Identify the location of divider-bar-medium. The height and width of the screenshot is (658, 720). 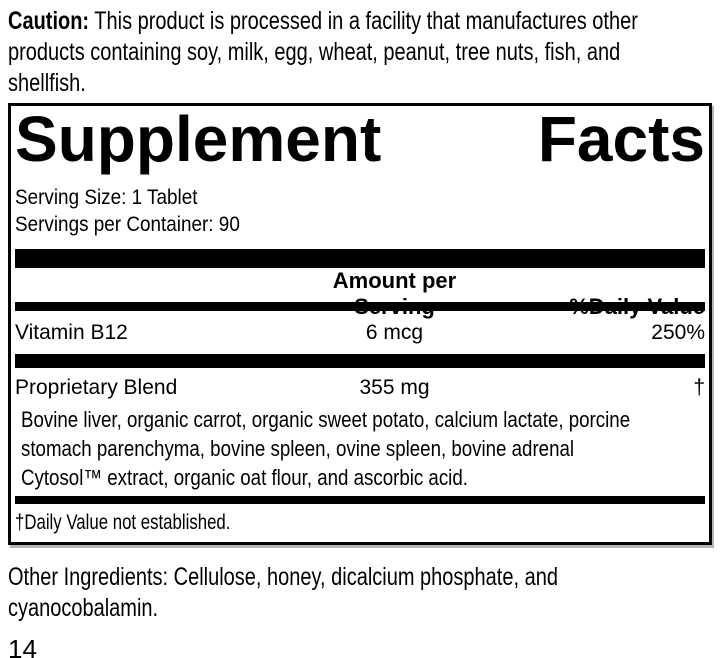
(360, 306).